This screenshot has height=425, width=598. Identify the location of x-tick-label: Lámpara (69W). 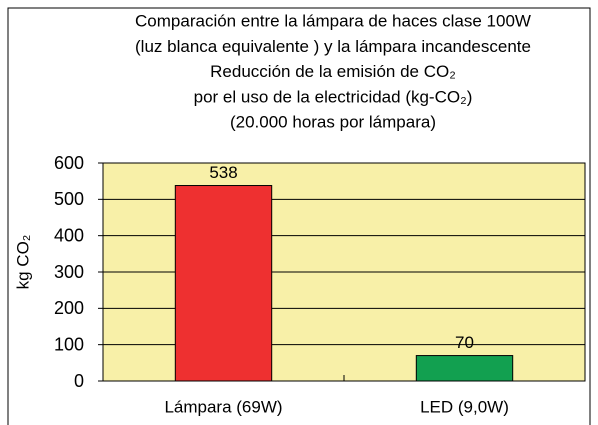
(223, 406).